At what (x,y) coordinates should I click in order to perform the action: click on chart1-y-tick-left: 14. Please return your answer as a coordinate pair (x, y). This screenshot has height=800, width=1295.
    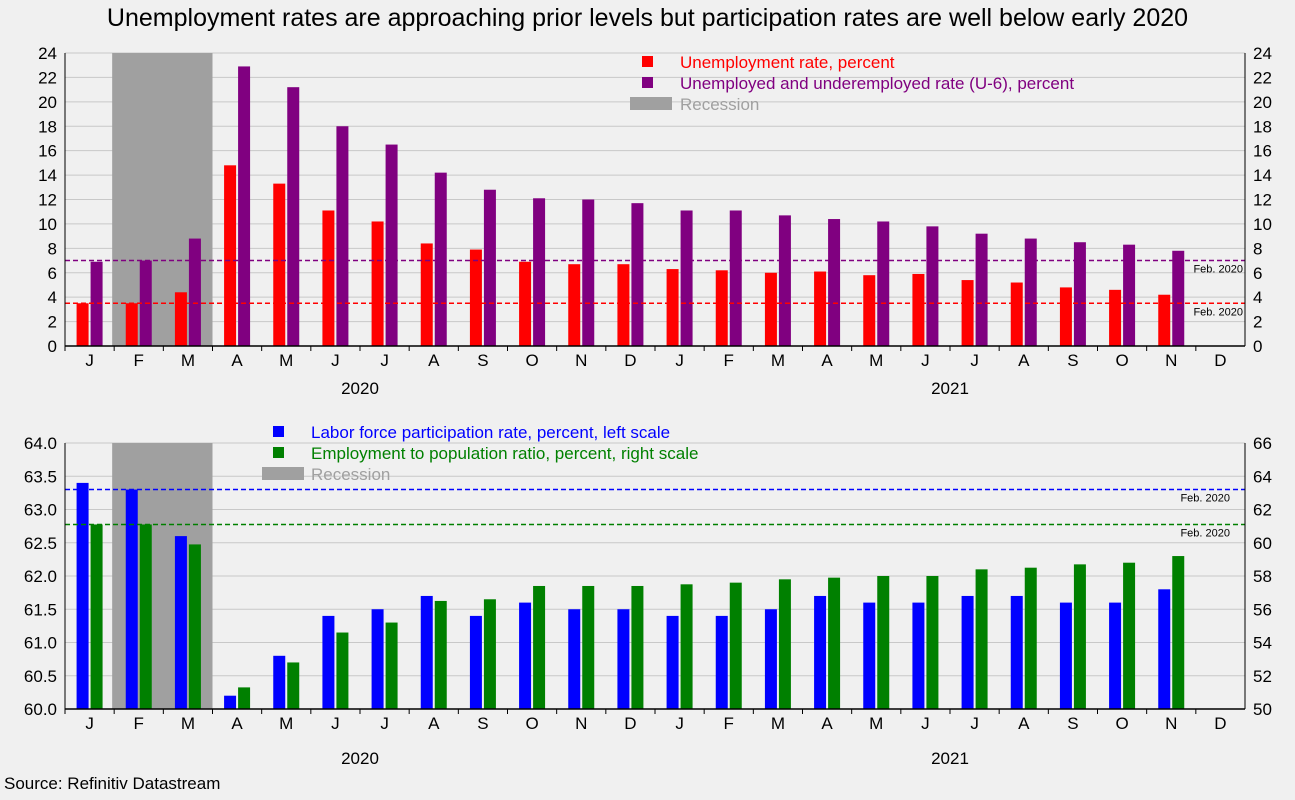
    Looking at the image, I should click on (47, 175).